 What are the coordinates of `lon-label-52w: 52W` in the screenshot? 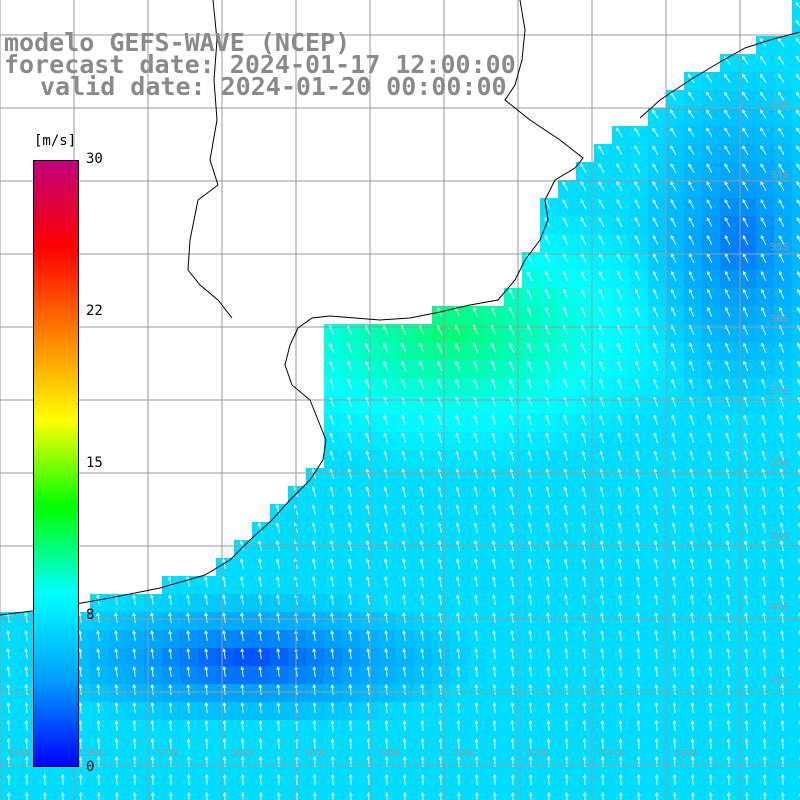 It's located at (537, 753).